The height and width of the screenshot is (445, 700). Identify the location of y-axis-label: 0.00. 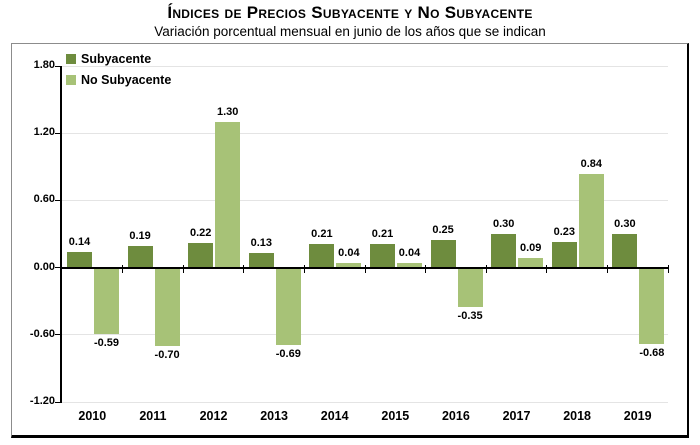
(44, 266).